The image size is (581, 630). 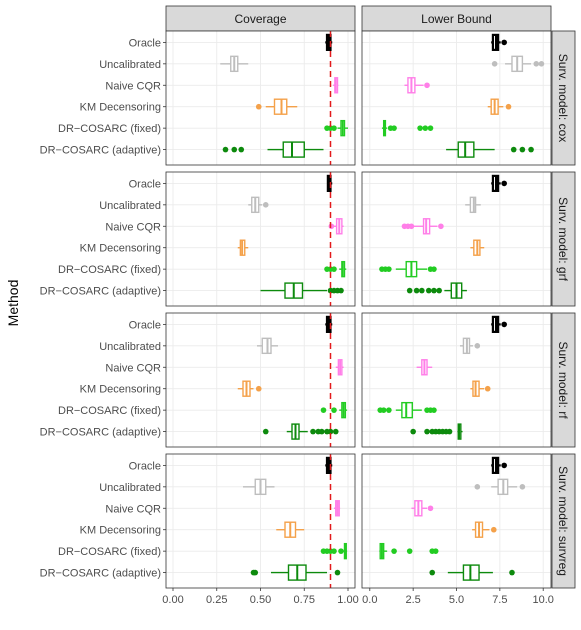 I want to click on x-tick-label: 0.0, so click(x=369, y=600).